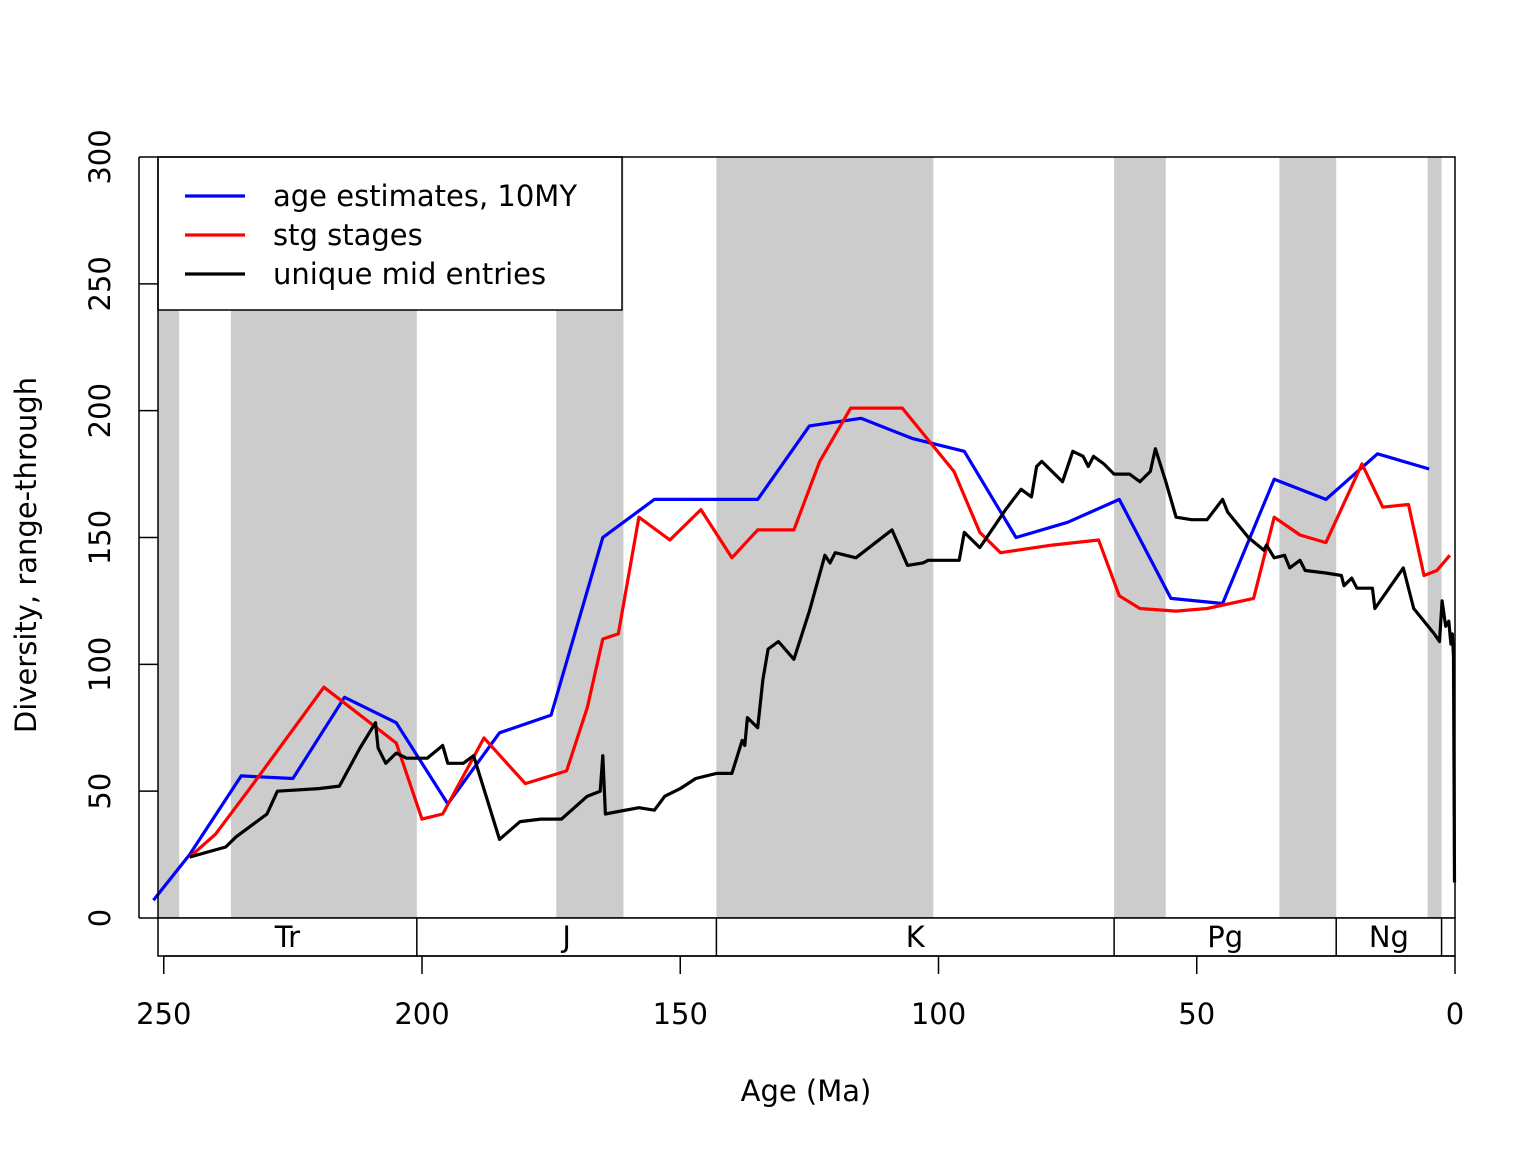 Image resolution: width=1536 pixels, height=1152 pixels. Describe the element at coordinates (100, 156) in the screenshot. I see `y-tick-label: 300` at that location.